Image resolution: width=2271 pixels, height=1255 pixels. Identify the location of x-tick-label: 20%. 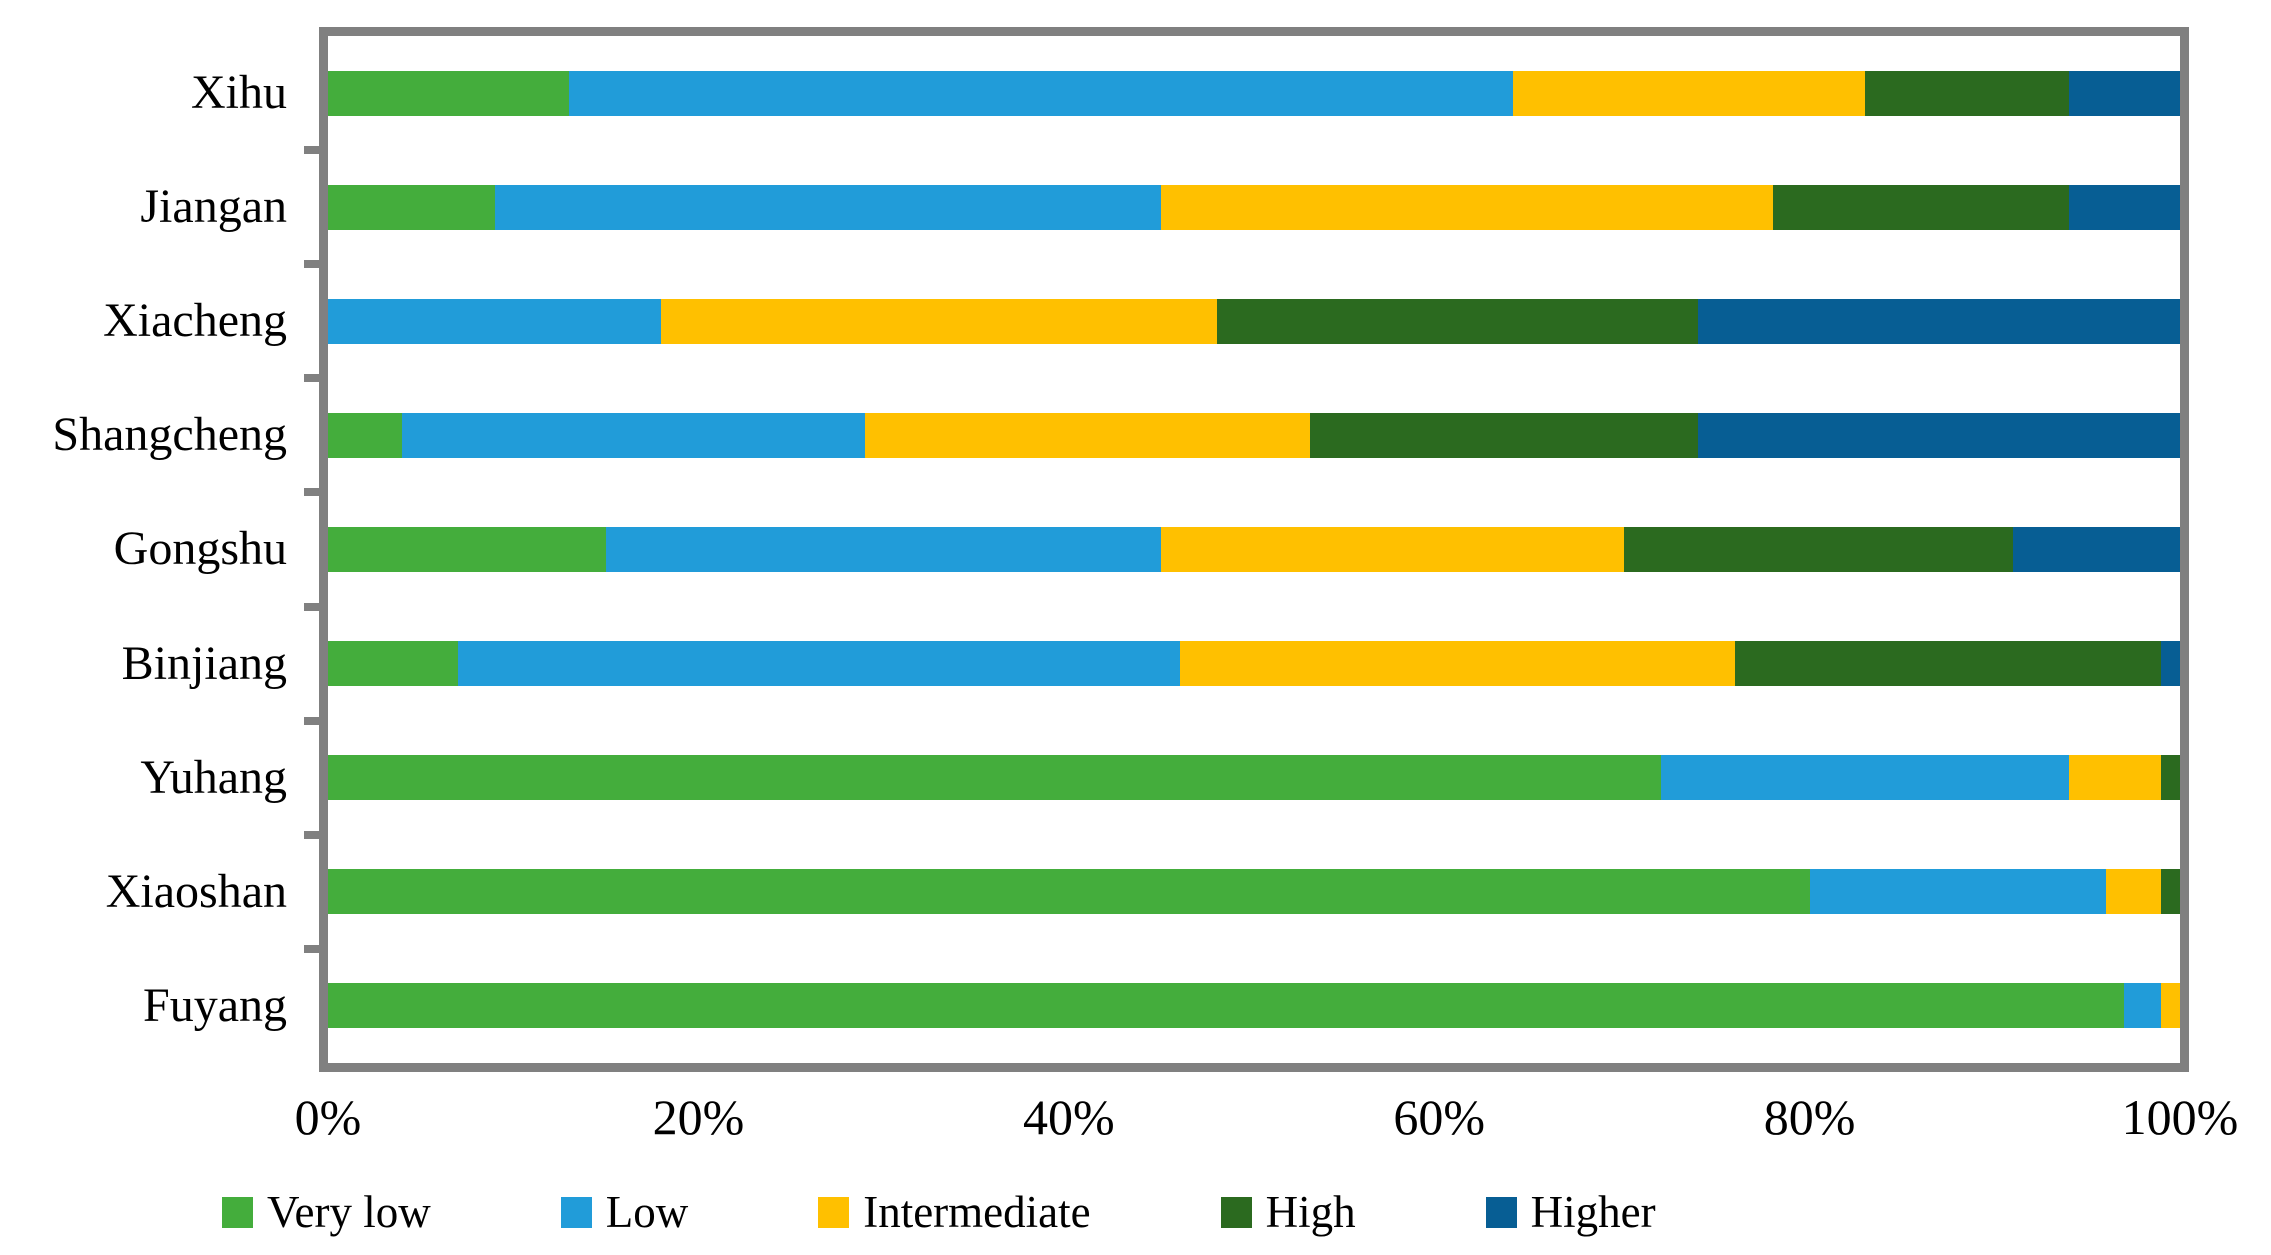
(698, 1117).